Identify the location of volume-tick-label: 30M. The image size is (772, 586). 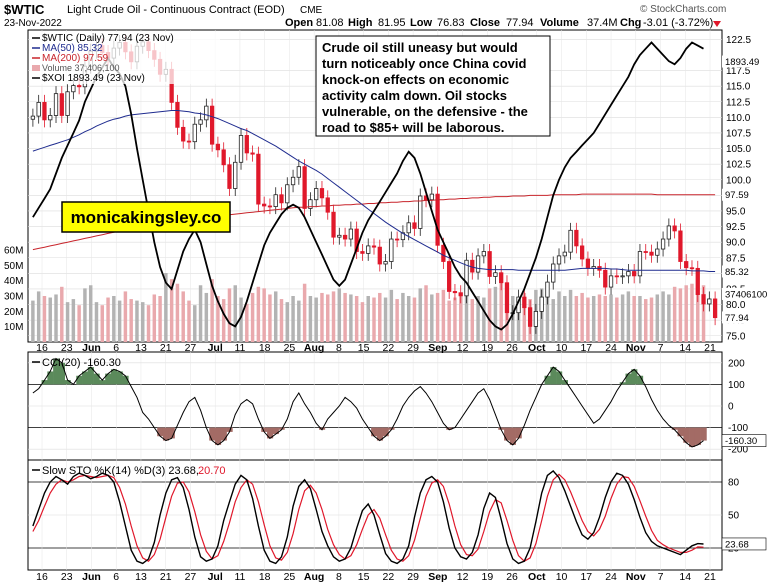
(13, 297).